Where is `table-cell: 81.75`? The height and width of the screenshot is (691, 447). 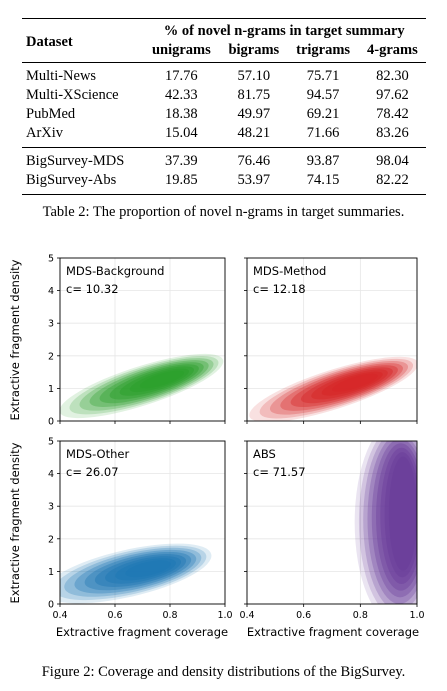 table-cell: 81.75 is located at coordinates (254, 95).